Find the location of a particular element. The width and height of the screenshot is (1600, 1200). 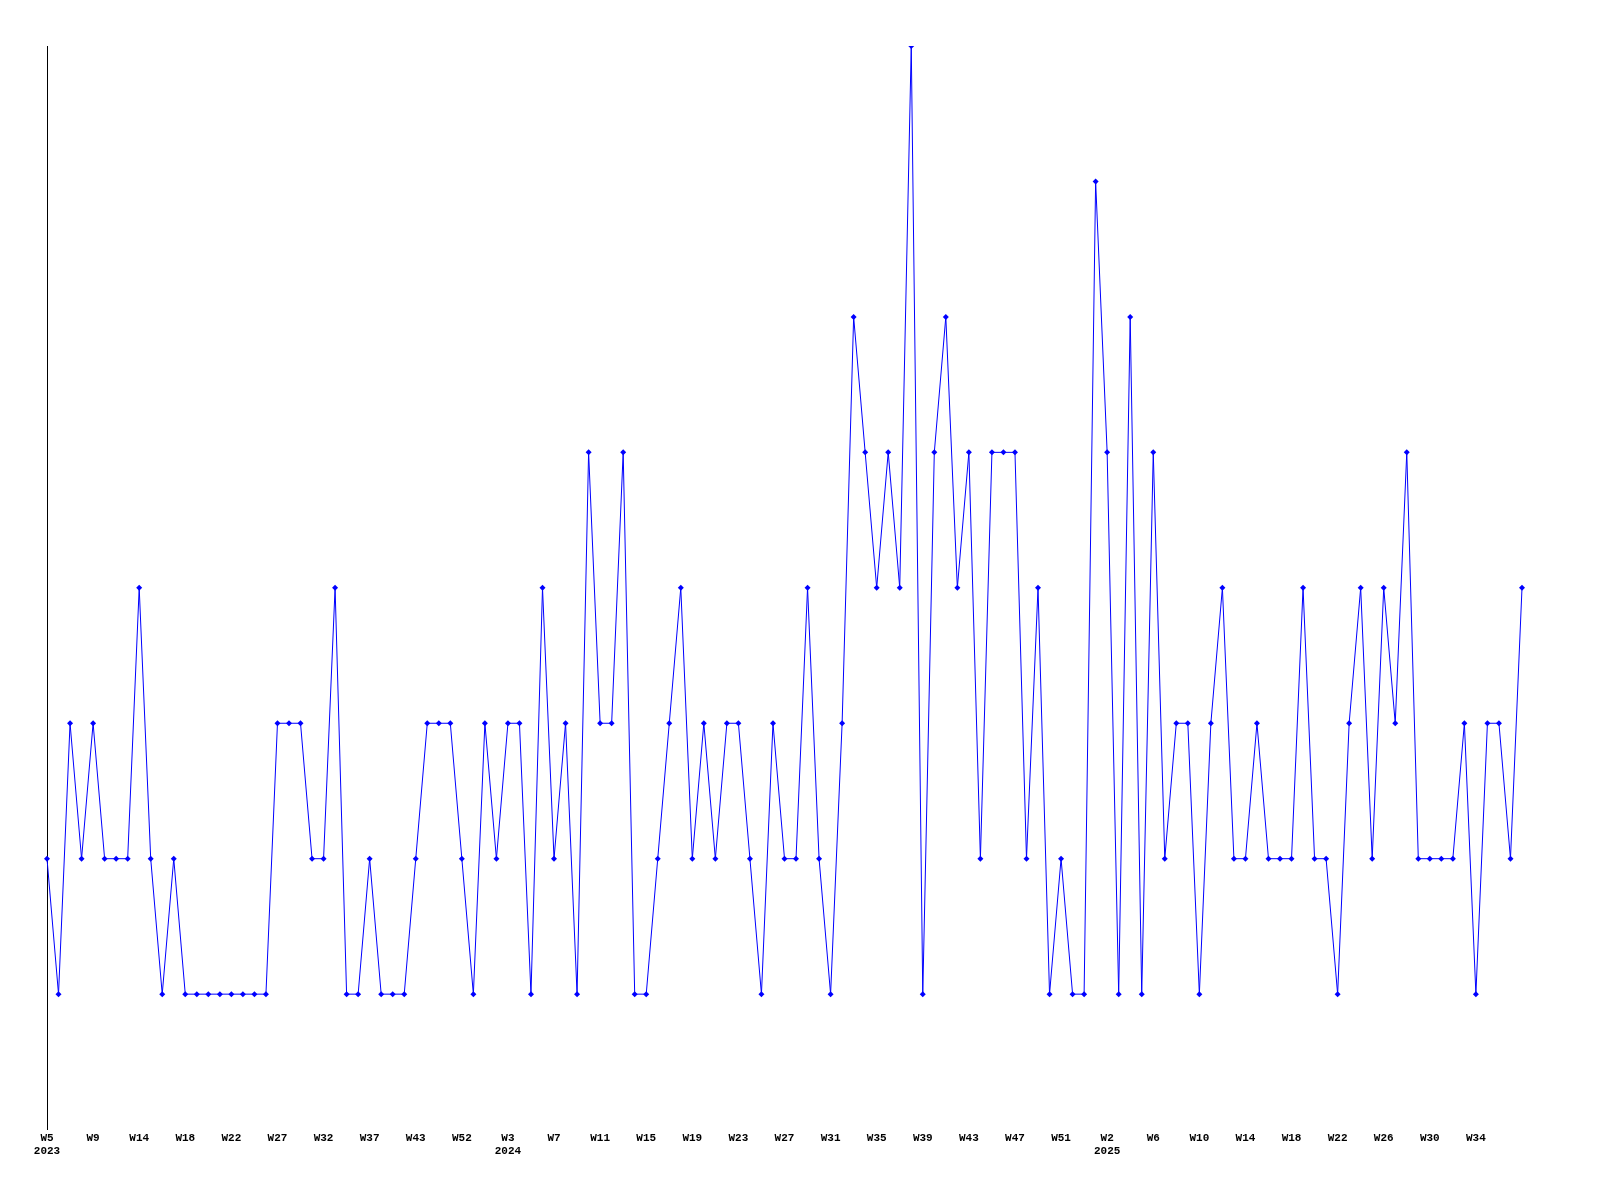

x-tick-label: W10 is located at coordinates (1199, 1137).